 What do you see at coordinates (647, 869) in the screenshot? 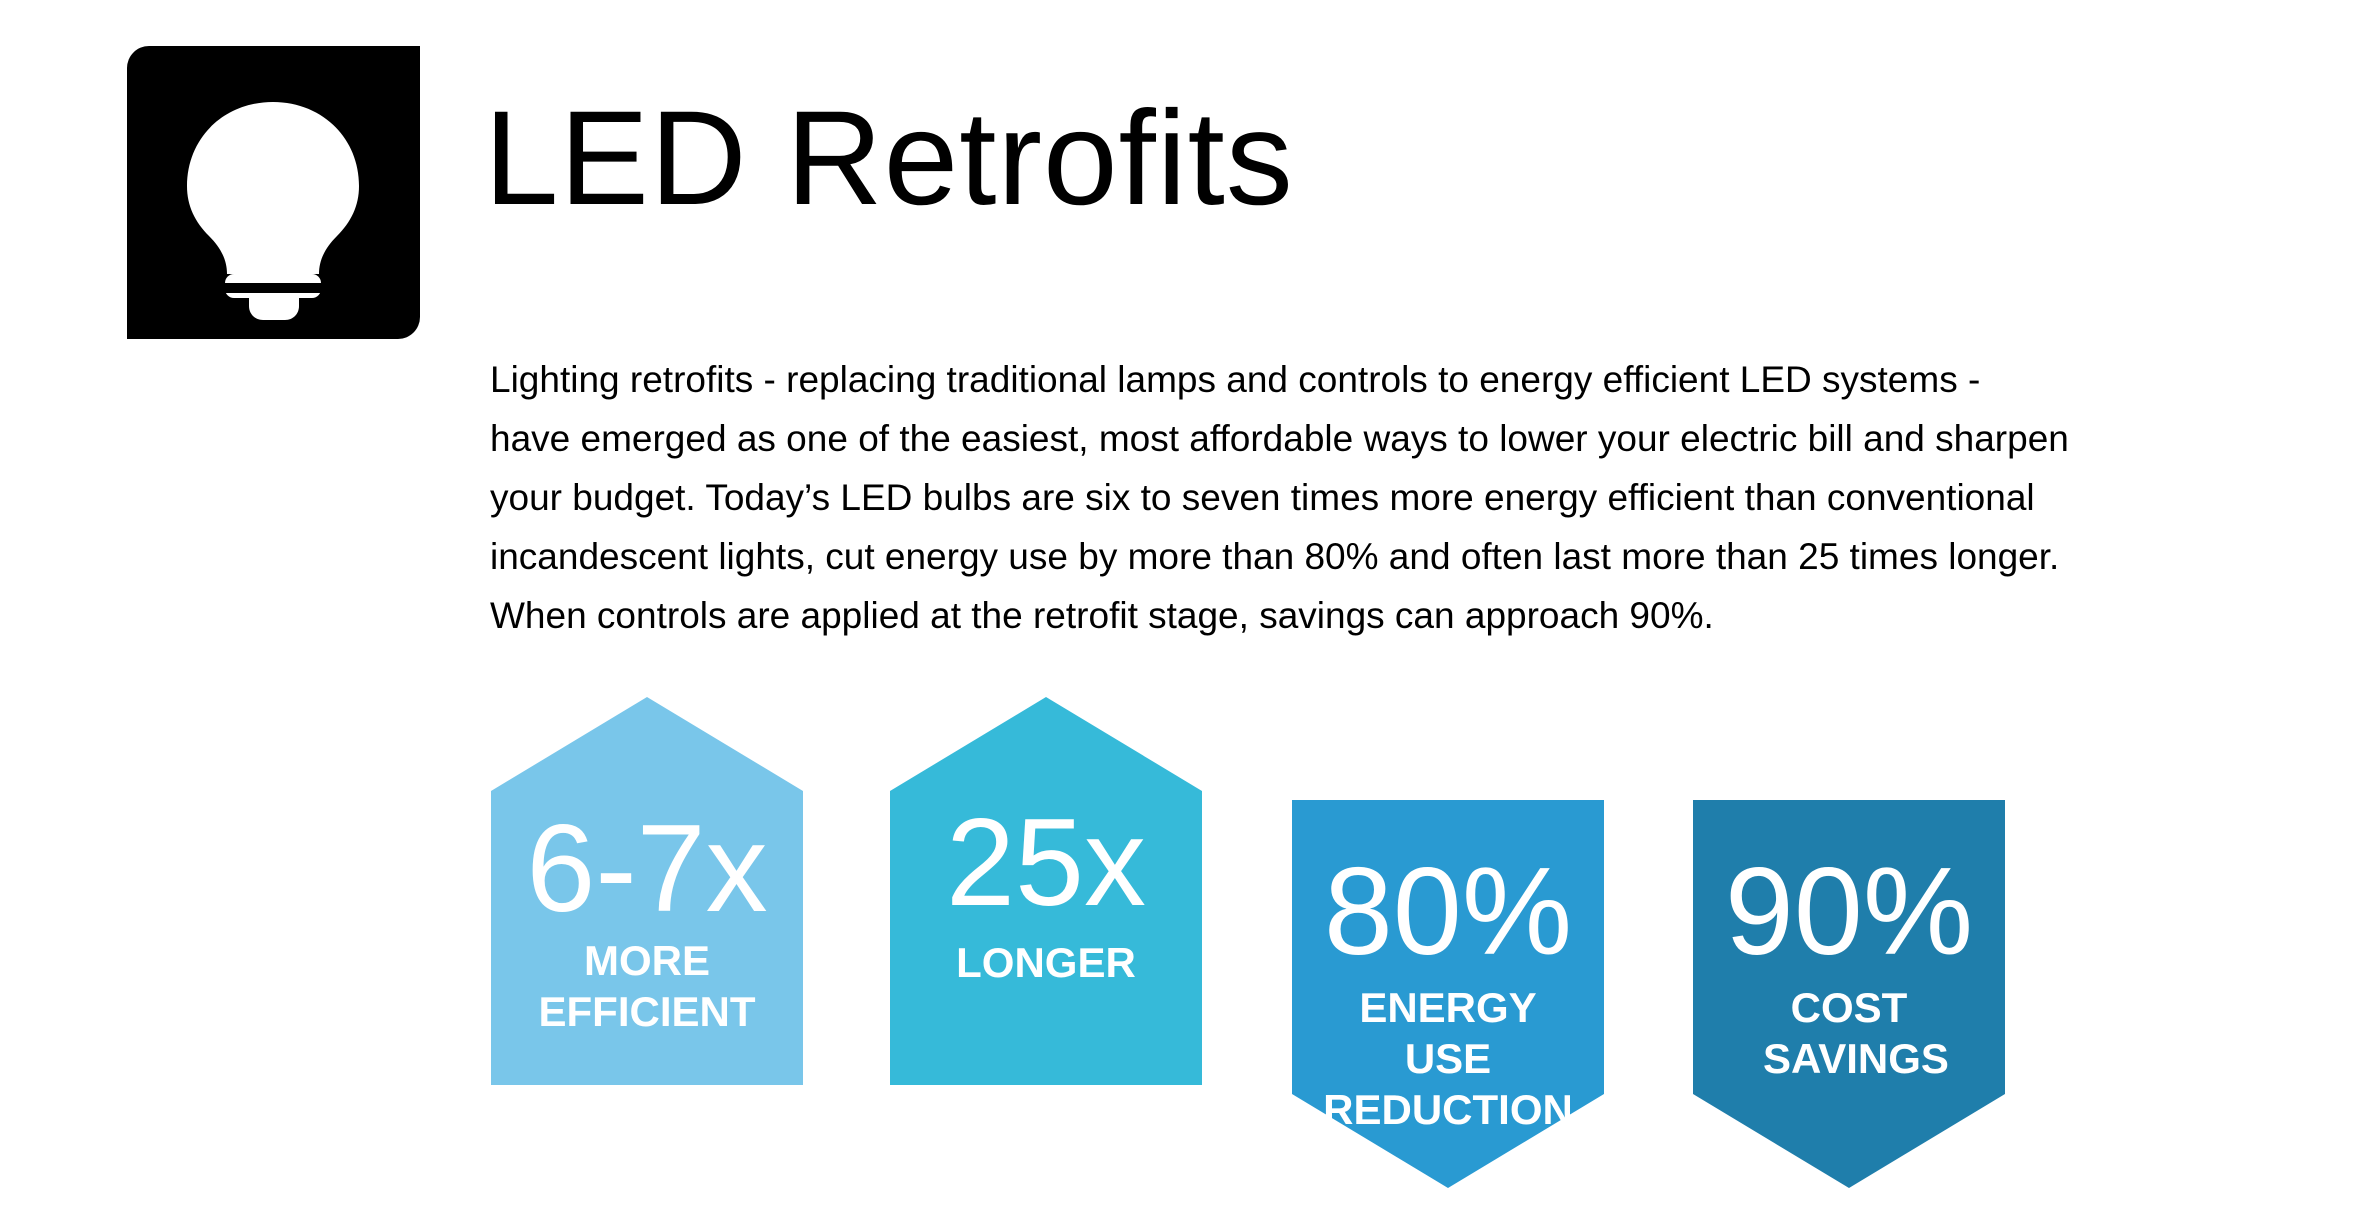
I see `stat-value: 6-7x` at bounding box center [647, 869].